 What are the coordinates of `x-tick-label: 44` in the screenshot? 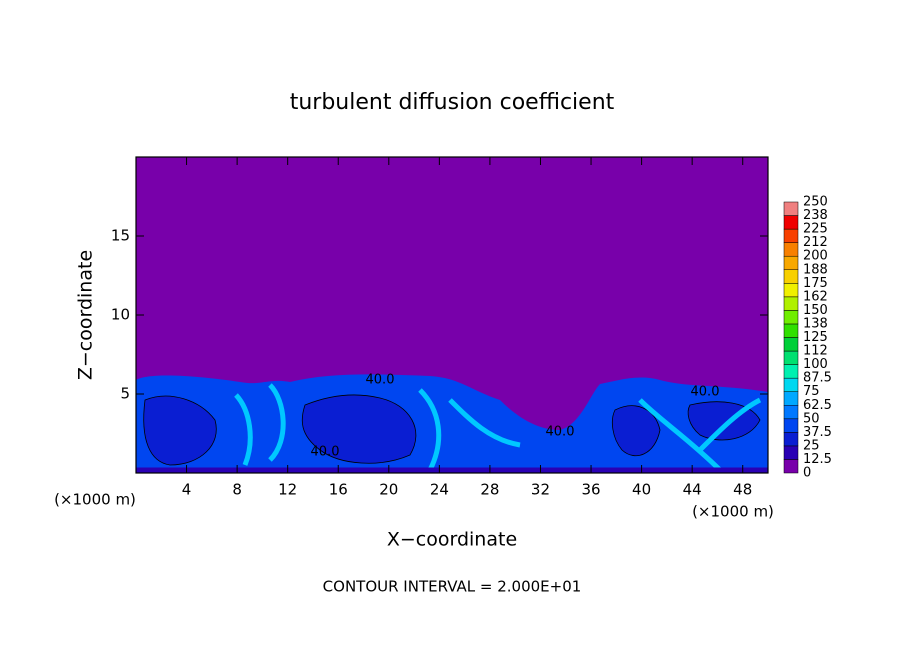 It's located at (692, 490).